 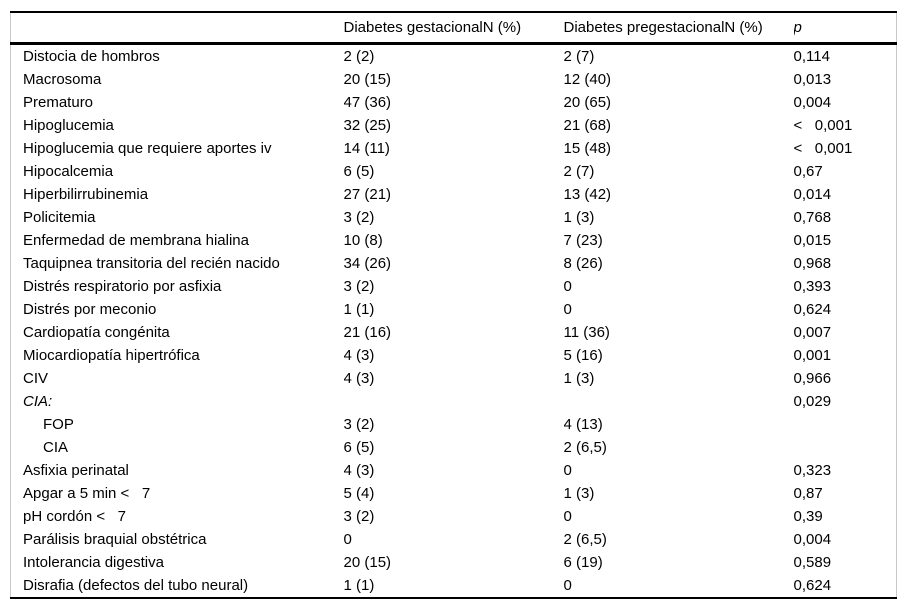 I want to click on cell-condition: pH cordón < 7, so click(x=74, y=516).